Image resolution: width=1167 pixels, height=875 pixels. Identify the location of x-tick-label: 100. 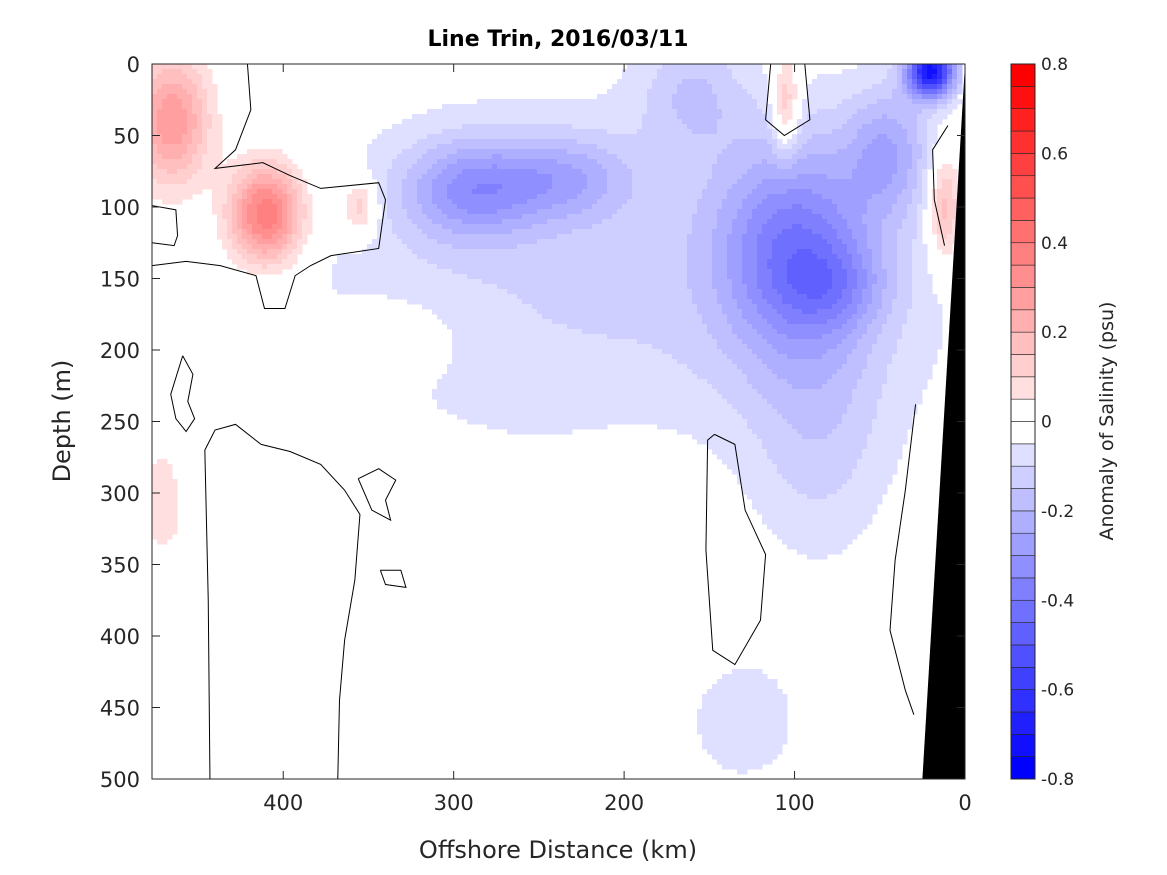
(795, 803).